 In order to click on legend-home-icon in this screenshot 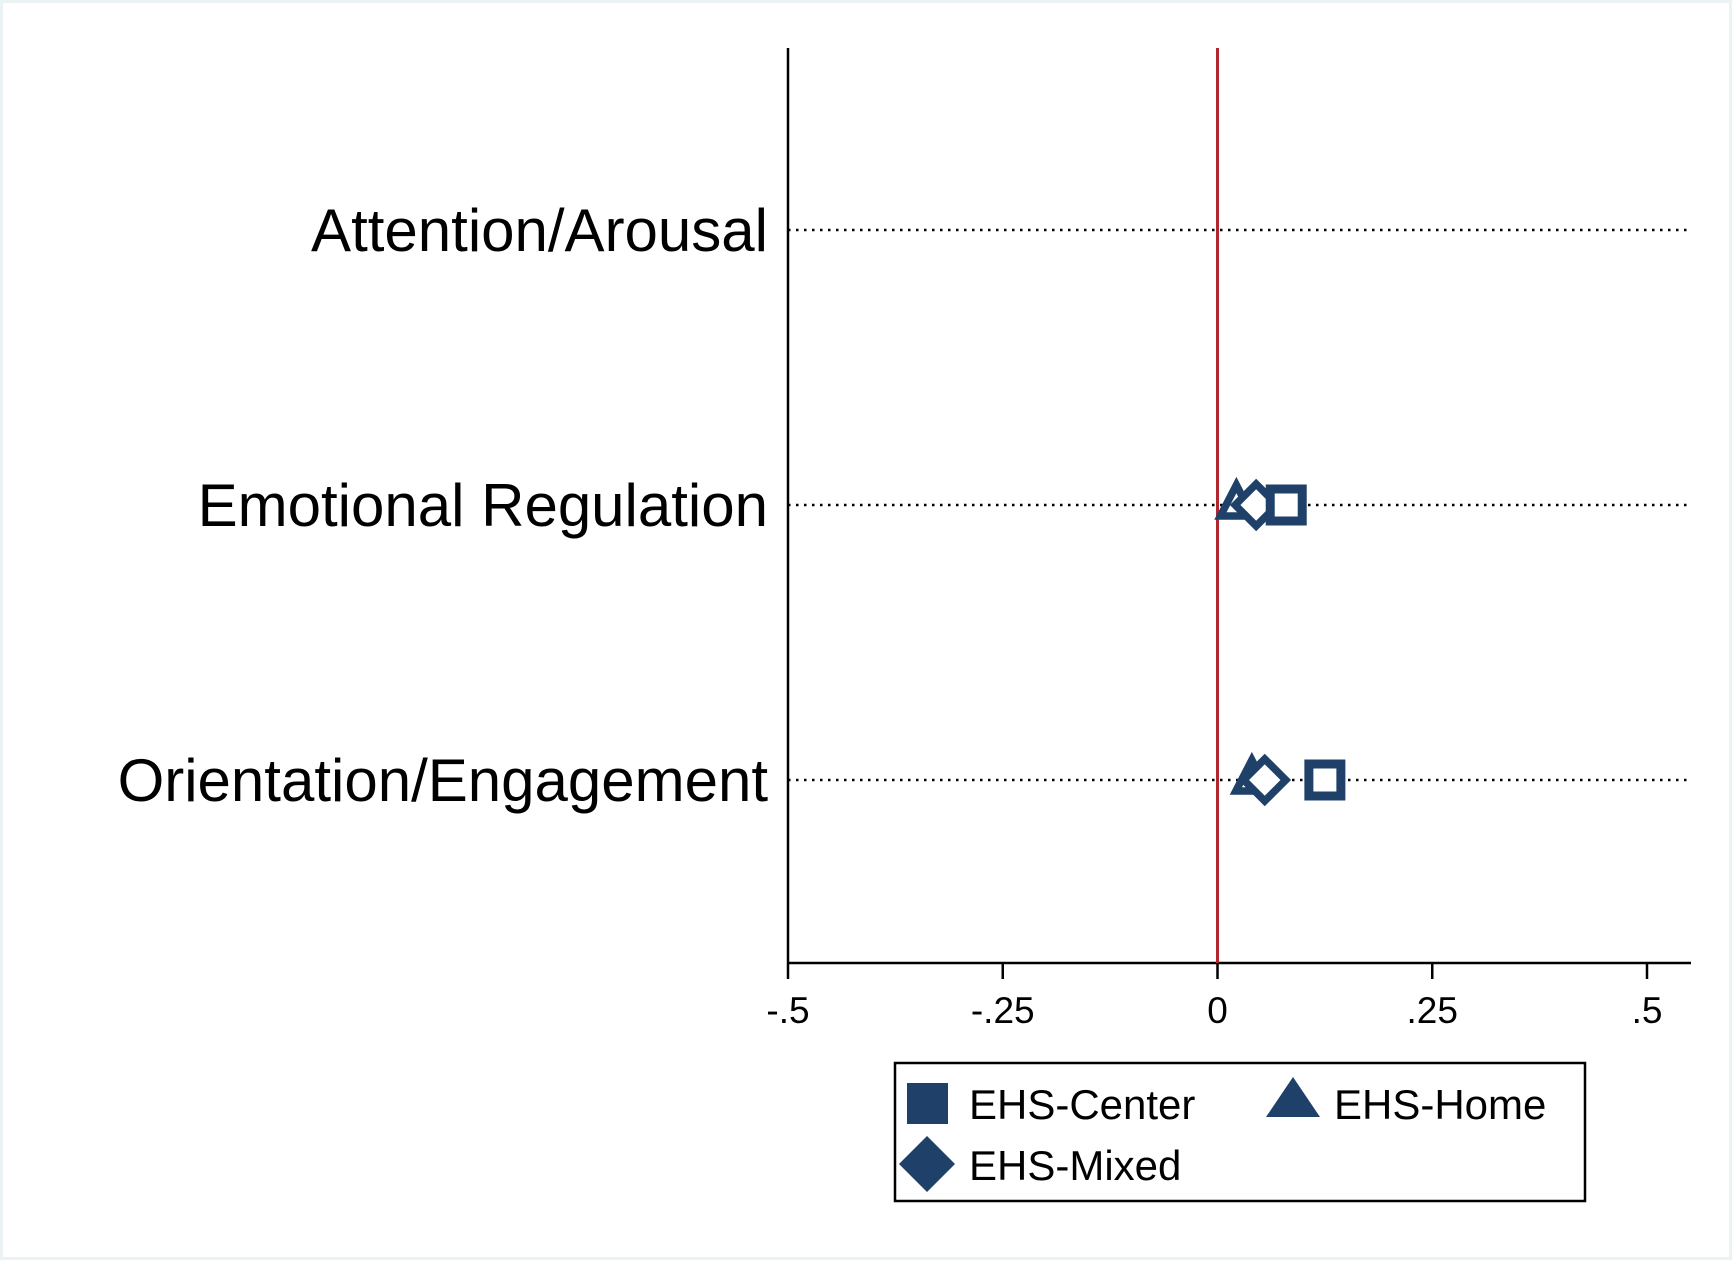, I will do `click(1293, 1097)`.